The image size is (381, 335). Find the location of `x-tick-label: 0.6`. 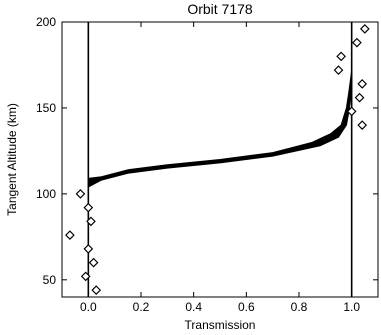

x-tick-label: 0.6 is located at coordinates (246, 307).